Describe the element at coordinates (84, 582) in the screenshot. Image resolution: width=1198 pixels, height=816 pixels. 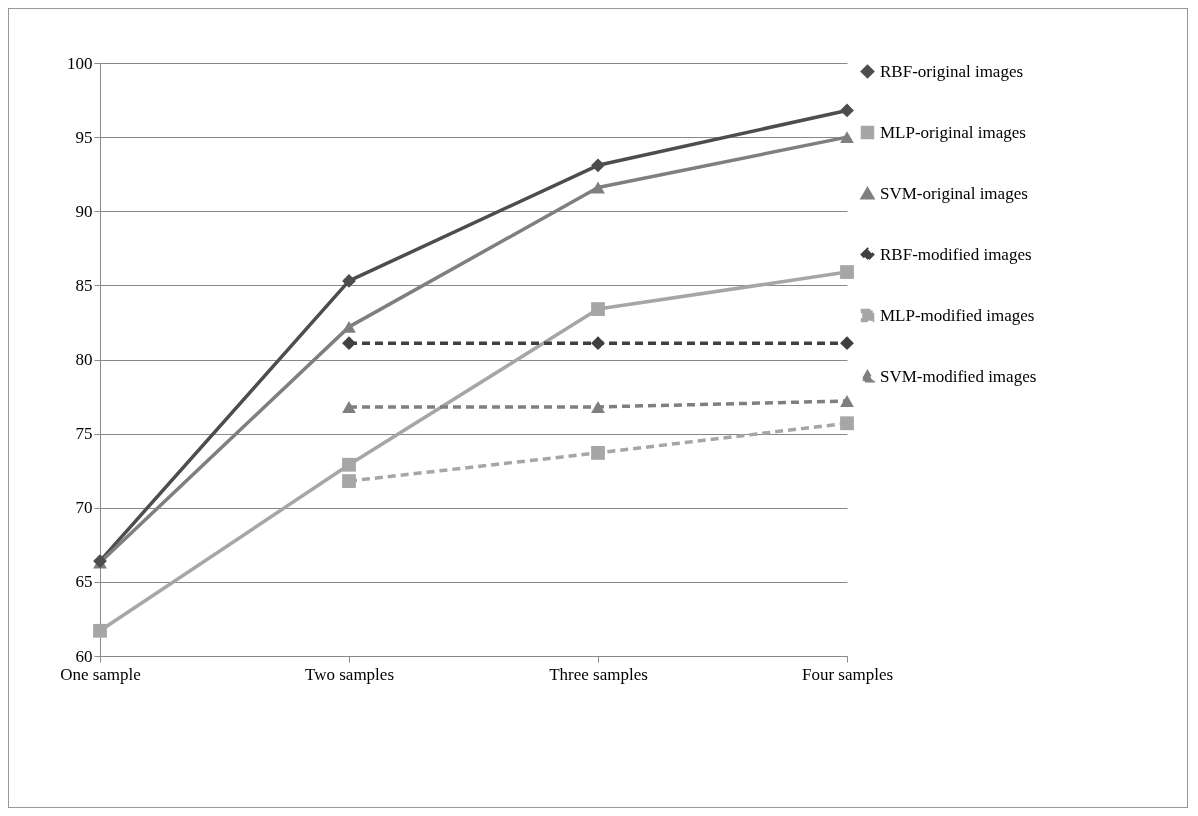
I see `y-tick-label: 65` at that location.